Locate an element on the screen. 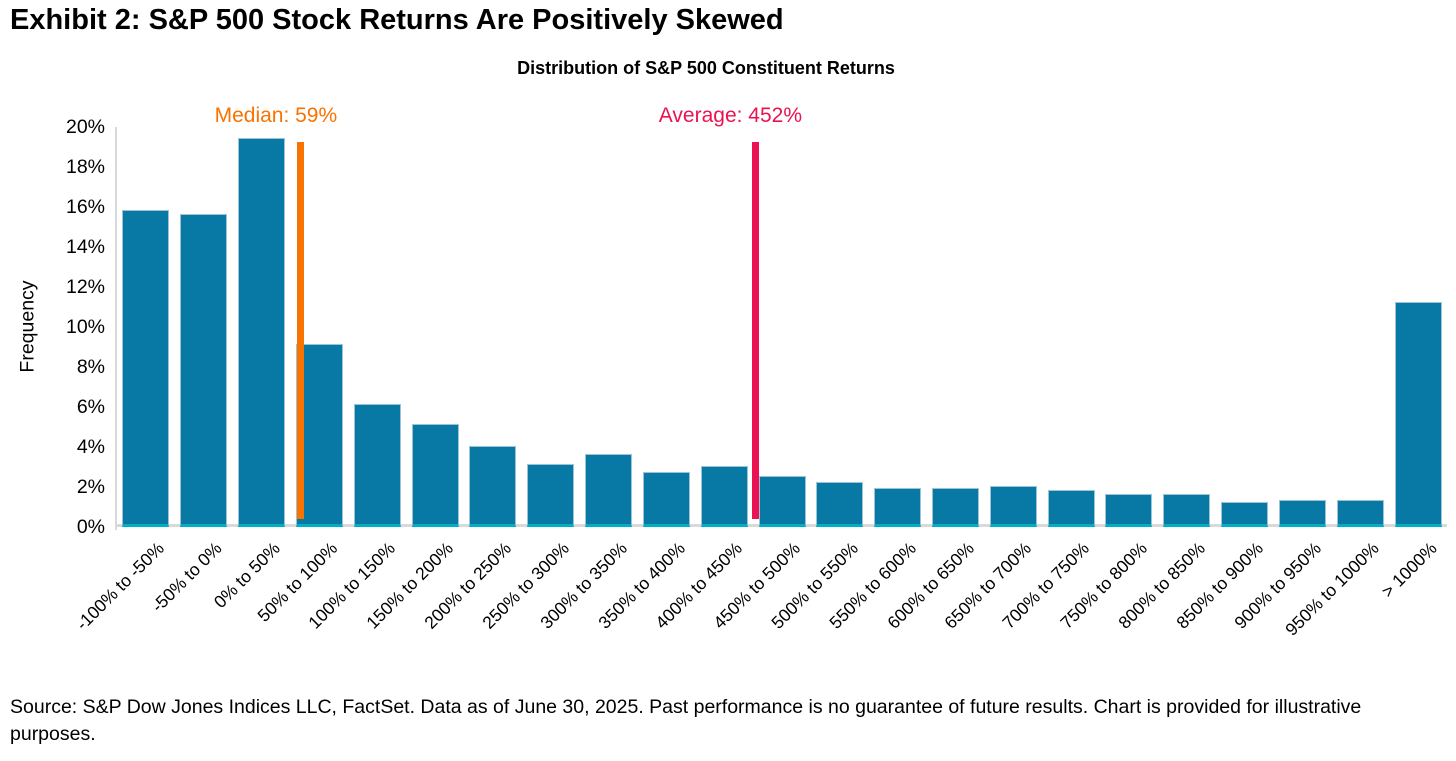 The height and width of the screenshot is (761, 1456). y-tick-label: 8% is located at coordinates (90, 367).